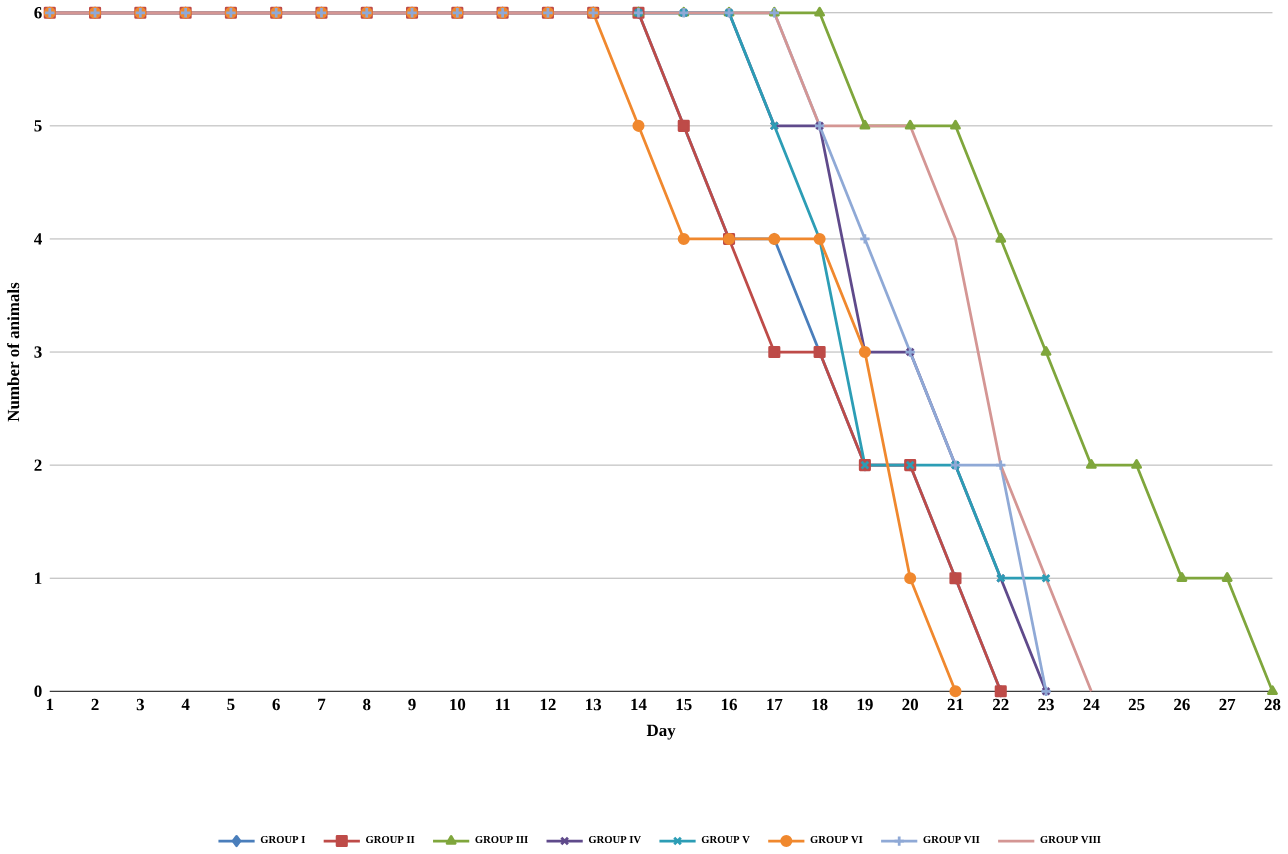 Image resolution: width=1288 pixels, height=854 pixels. I want to click on x-tick-label: 21, so click(955, 704).